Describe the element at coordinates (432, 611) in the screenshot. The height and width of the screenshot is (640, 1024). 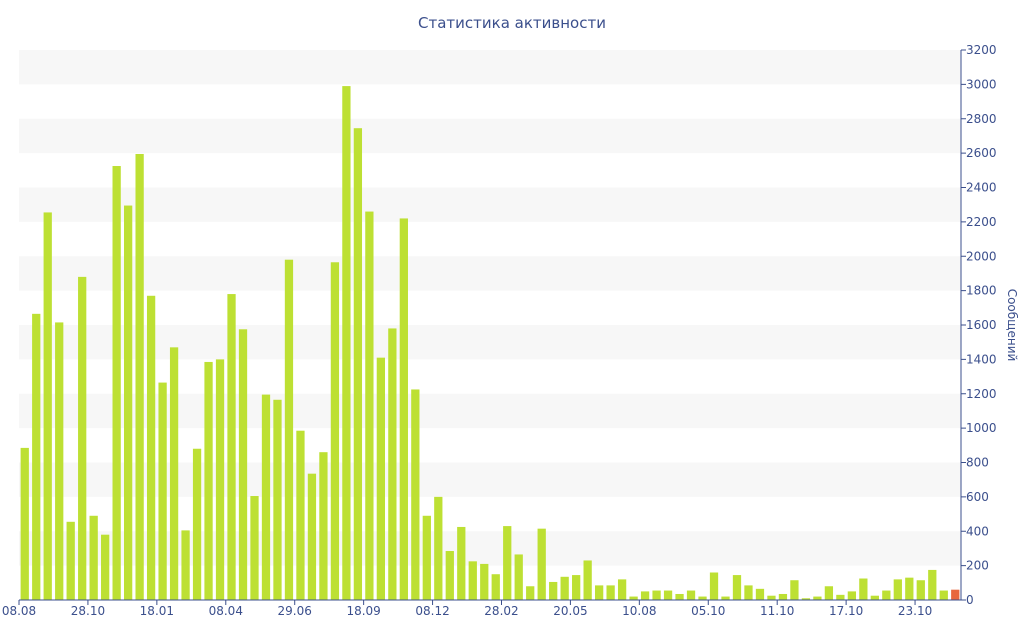
I see `x-tick-label: 08.12` at that location.